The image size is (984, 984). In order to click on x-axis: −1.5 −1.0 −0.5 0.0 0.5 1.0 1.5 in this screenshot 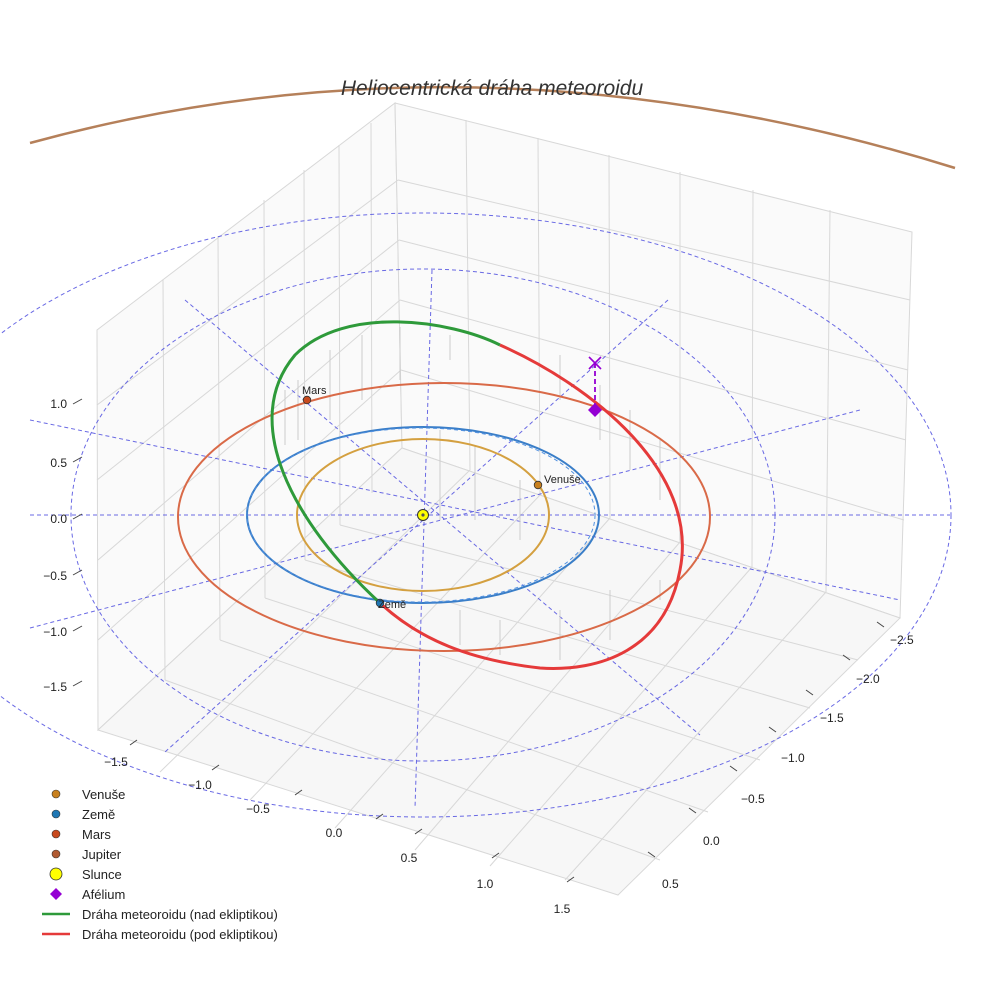, I will do `click(339, 827)`.